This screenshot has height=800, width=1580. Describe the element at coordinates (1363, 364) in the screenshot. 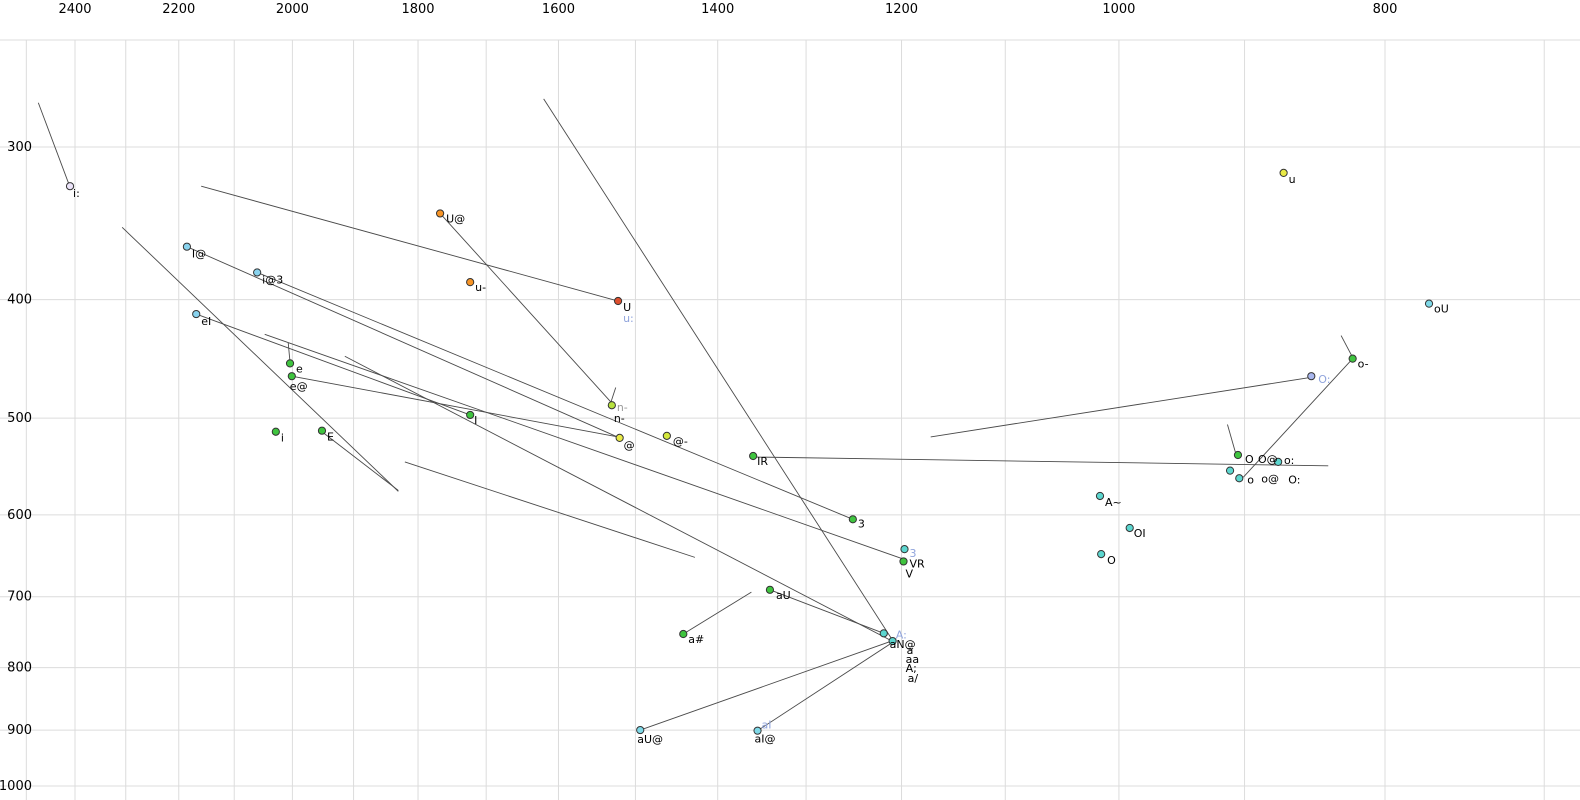

I see `point-o--label: o-` at that location.